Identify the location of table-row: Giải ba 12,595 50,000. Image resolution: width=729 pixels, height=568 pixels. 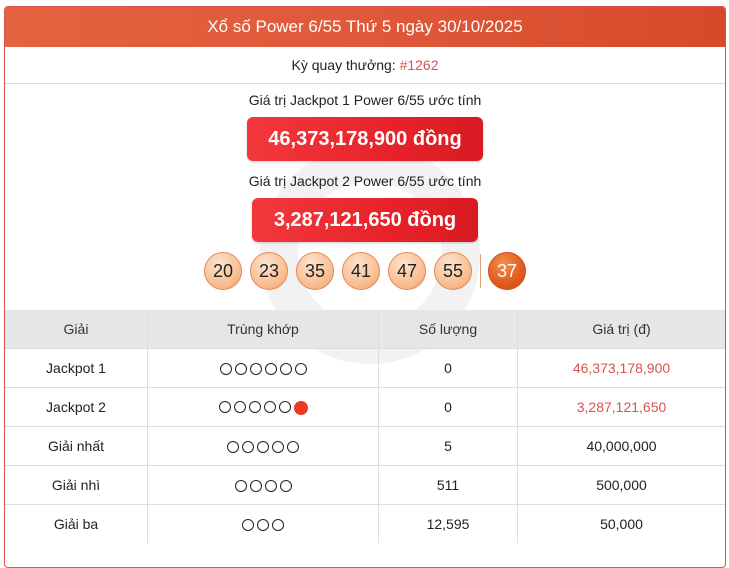
(365, 523).